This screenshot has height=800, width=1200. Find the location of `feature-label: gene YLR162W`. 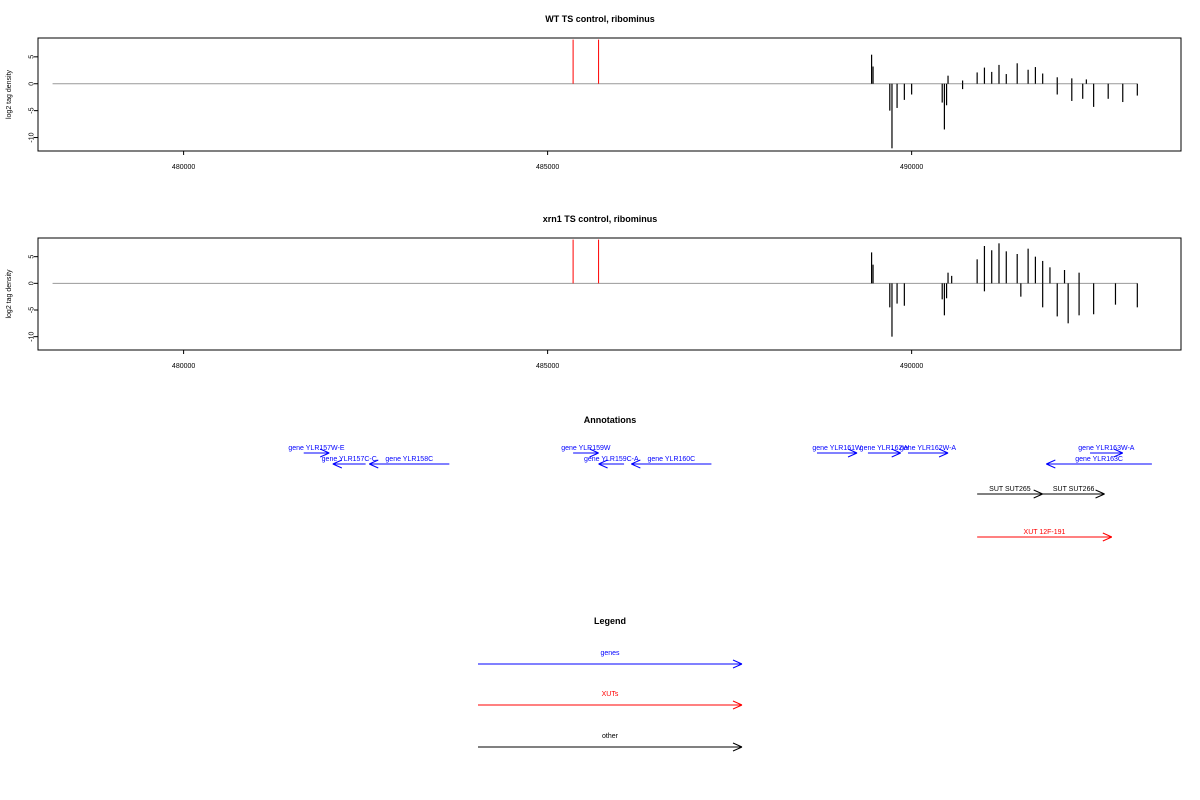

feature-label: gene YLR162W is located at coordinates (885, 448).